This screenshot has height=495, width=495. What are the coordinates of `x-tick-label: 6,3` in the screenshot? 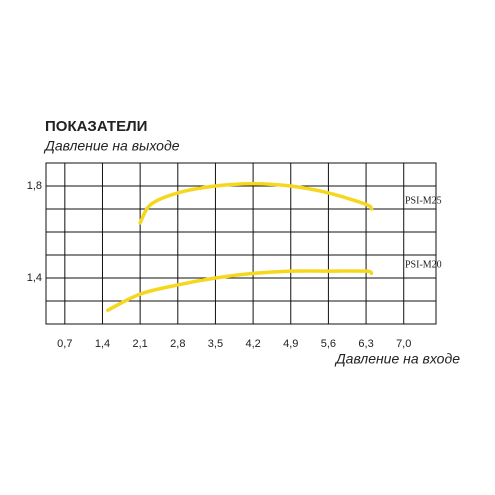 It's located at (365, 344).